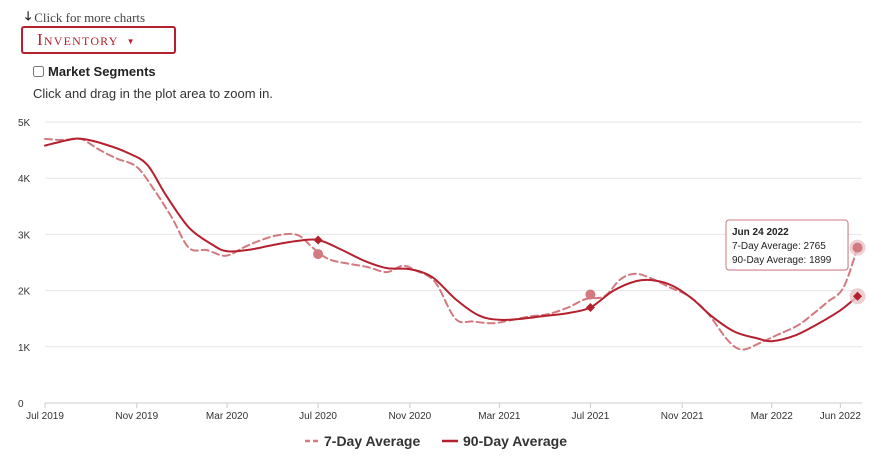  Describe the element at coordinates (102, 71) in the screenshot. I see `market-segments-label: Market Segments` at that location.